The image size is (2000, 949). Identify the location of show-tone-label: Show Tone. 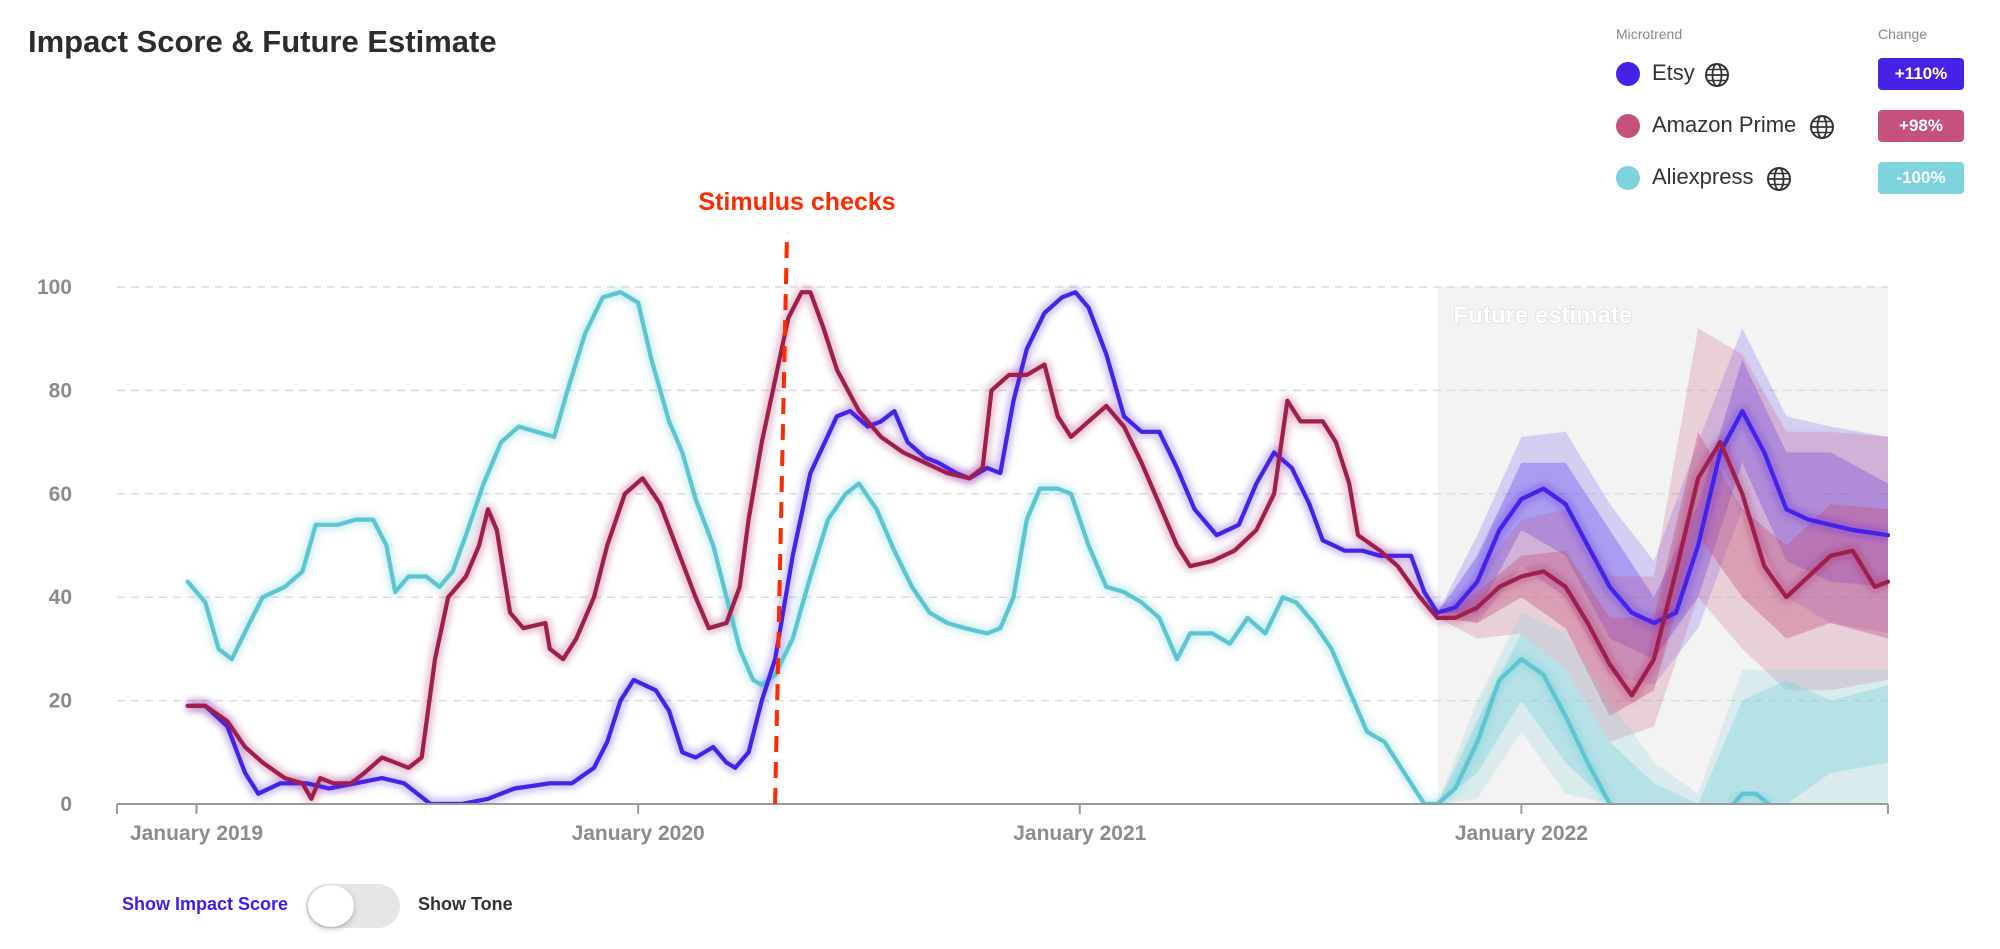
(465, 904).